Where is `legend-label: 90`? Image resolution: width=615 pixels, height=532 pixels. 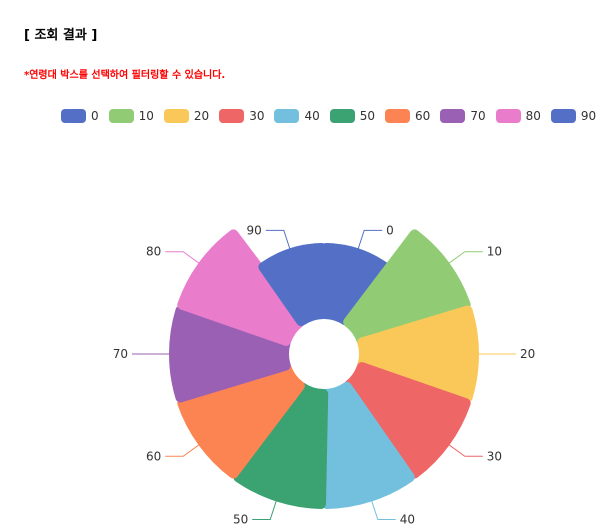
legend-label: 90 is located at coordinates (588, 116).